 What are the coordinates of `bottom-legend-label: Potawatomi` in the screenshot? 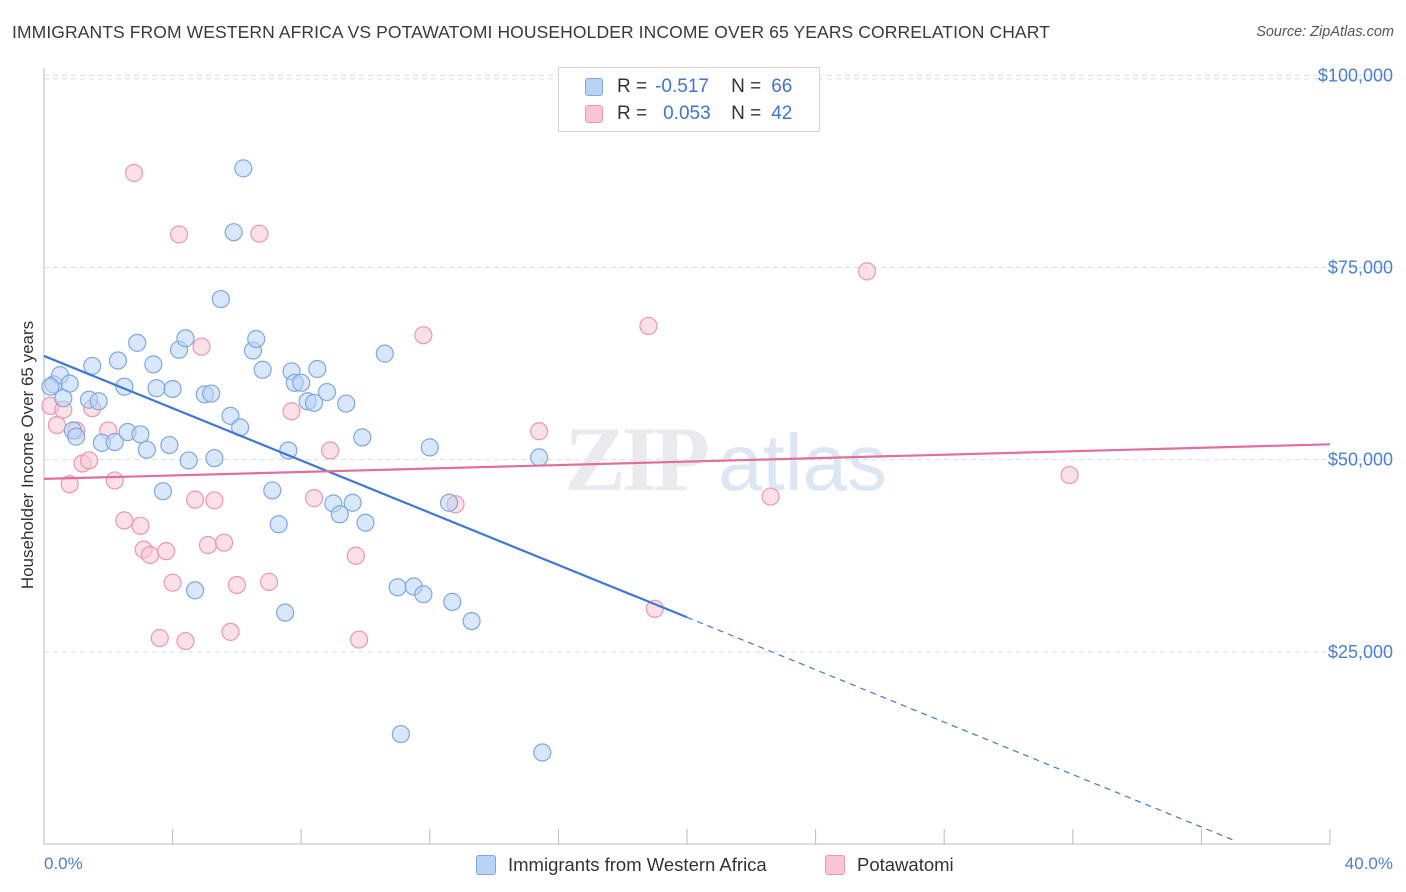 It's located at (905, 864).